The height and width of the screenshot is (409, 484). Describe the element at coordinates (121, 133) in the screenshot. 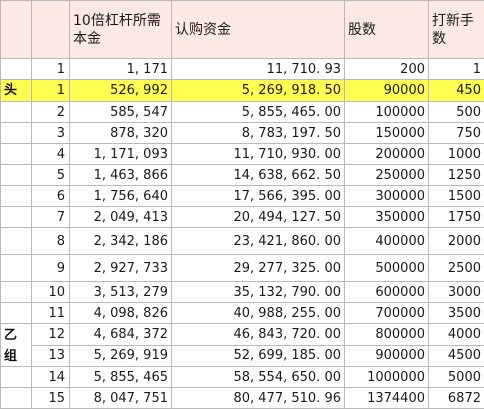

I see `leverage-cell: 878, 320` at that location.